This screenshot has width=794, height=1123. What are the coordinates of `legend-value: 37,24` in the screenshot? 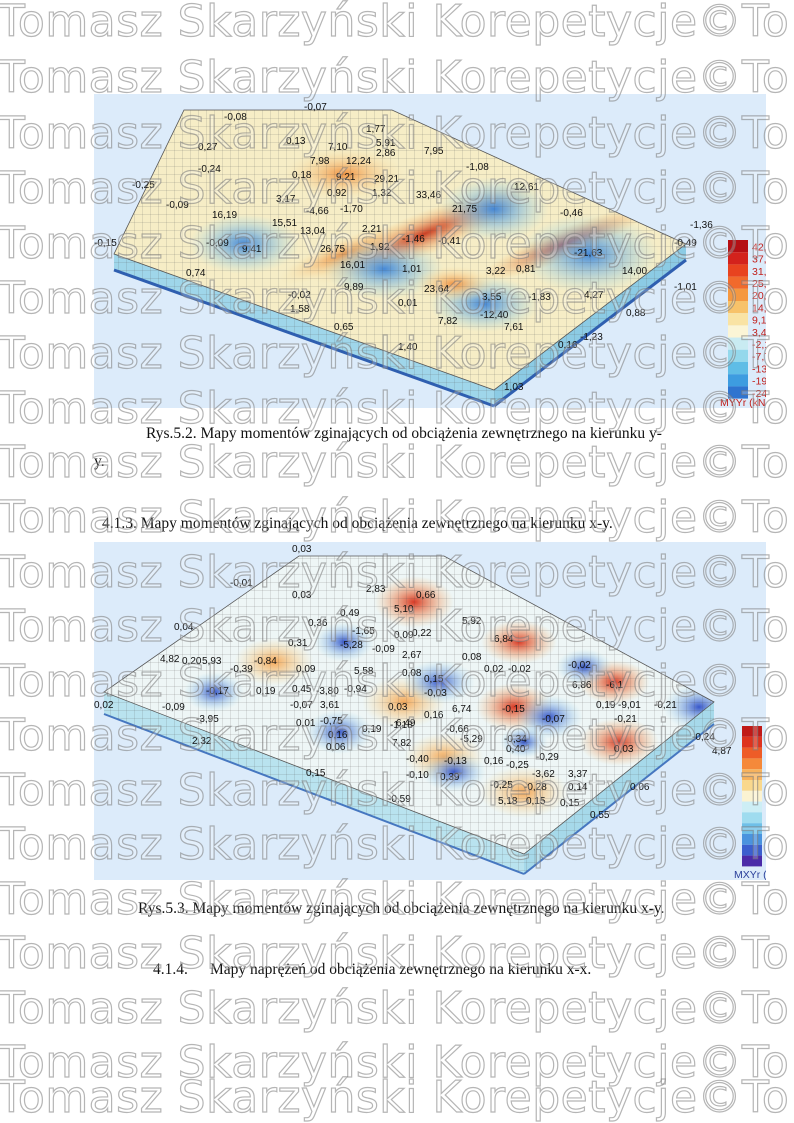 It's located at (759, 260).